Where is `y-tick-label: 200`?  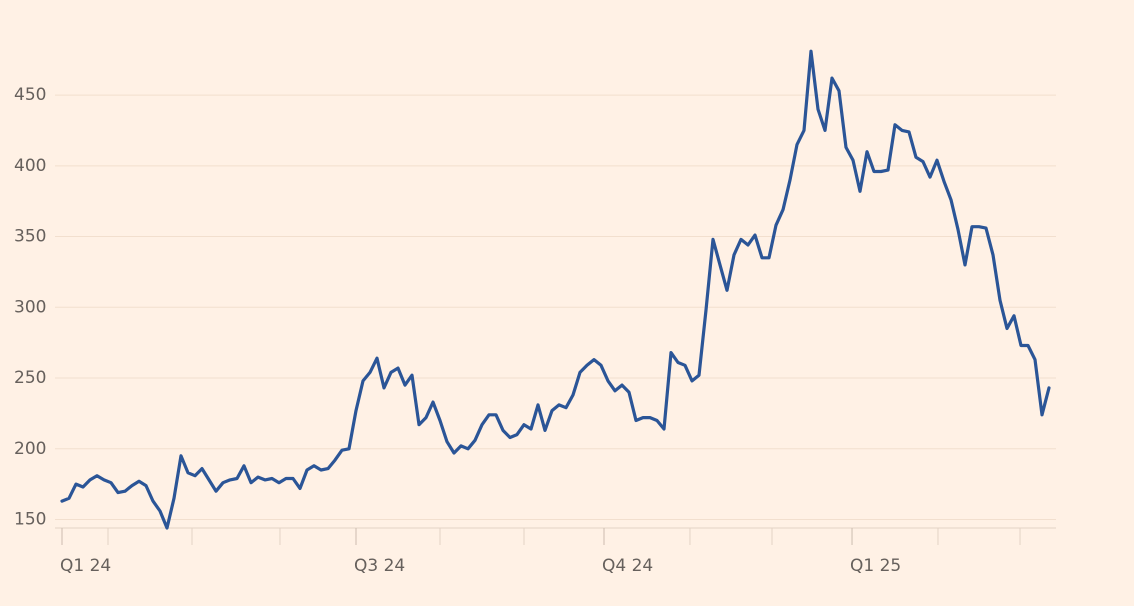 y-tick-label: 200 is located at coordinates (30, 449).